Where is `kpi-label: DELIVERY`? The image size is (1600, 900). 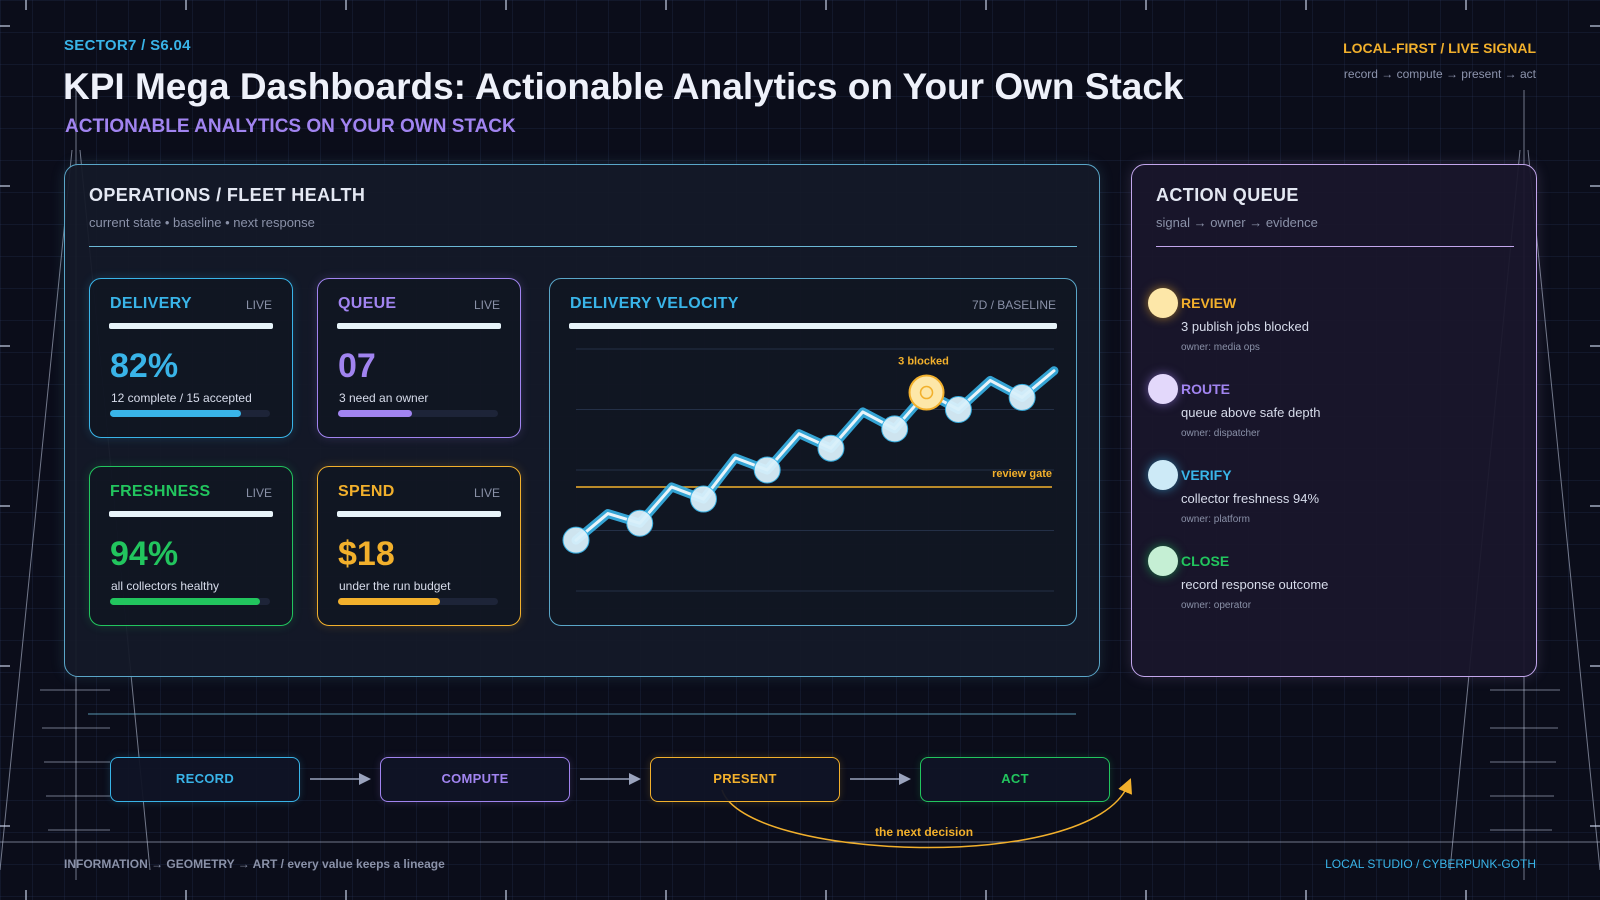 kpi-label: DELIVERY is located at coordinates (151, 303).